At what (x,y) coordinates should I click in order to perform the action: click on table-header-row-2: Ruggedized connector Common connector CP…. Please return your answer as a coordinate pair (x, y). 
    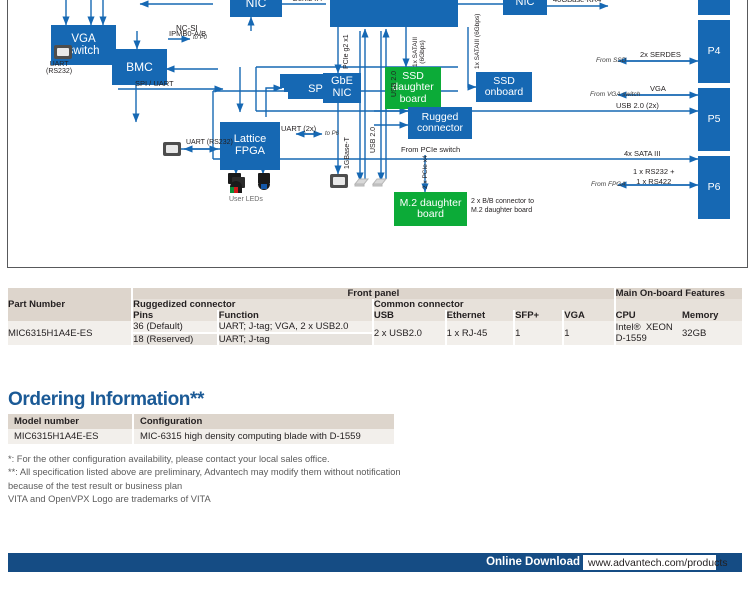
    Looking at the image, I should click on (375, 310).